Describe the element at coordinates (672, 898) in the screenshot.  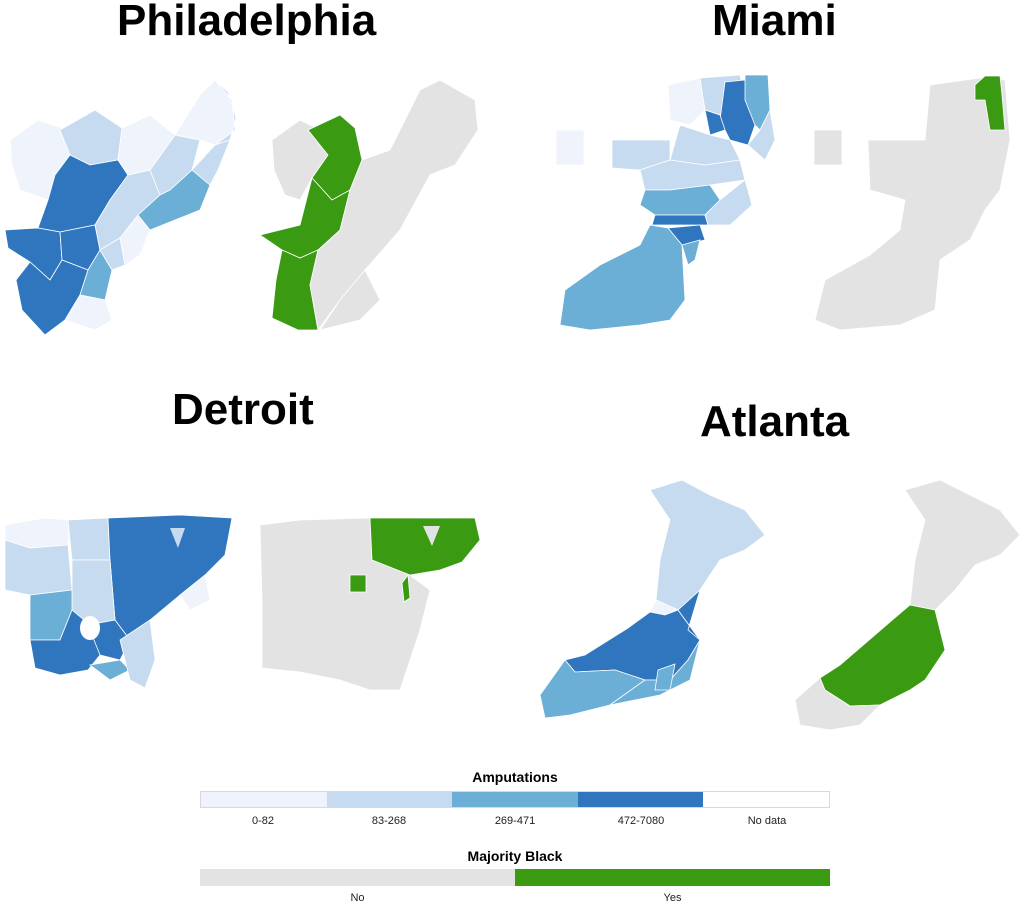
I see `legend-label-yes: Yes` at that location.